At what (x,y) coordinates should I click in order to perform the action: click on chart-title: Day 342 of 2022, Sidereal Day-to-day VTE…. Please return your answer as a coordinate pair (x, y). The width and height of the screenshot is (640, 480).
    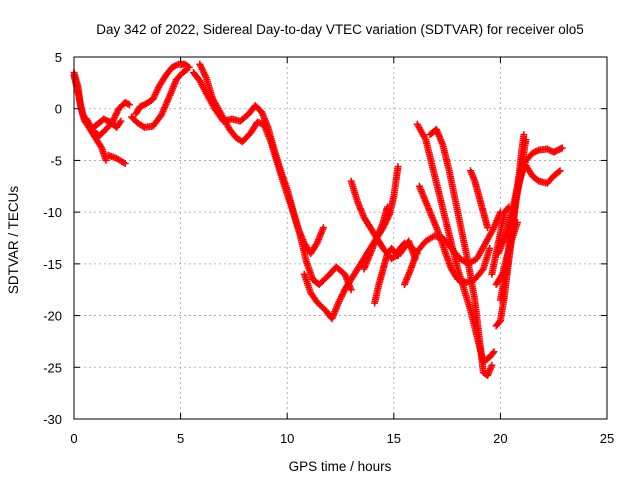
    Looking at the image, I should click on (339, 29).